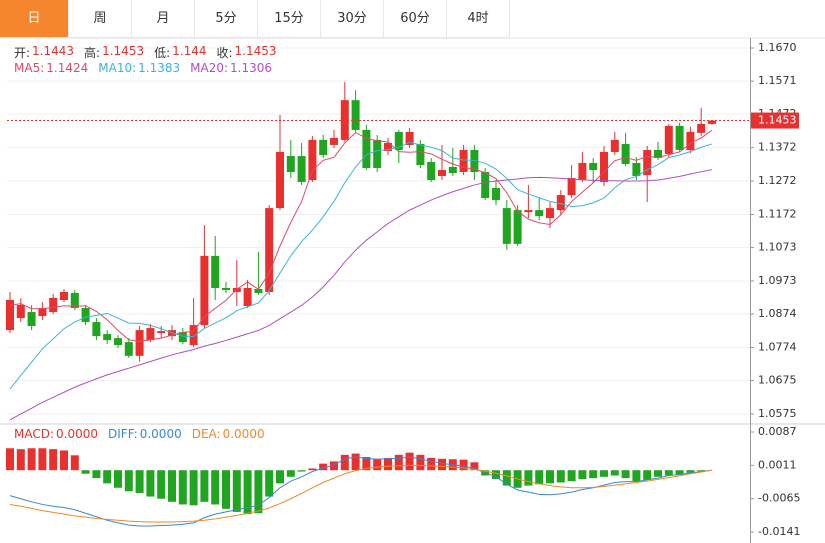 Image resolution: width=825 pixels, height=543 pixels. I want to click on ohlc-value: 1.144, so click(189, 51).